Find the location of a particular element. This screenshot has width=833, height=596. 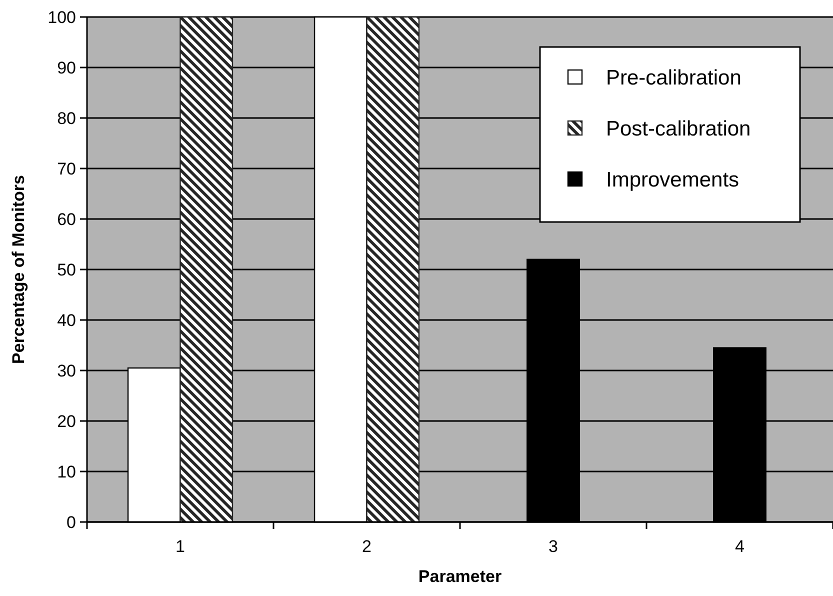

y-tick-label: 0 is located at coordinates (71, 522).